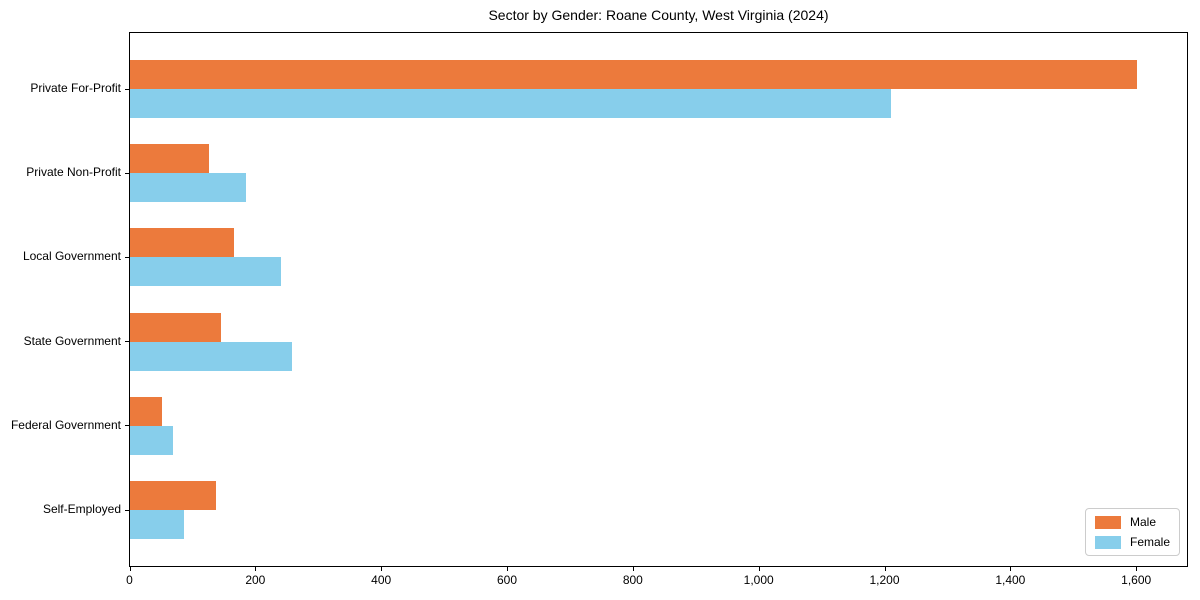 The image size is (1200, 600). What do you see at coordinates (507, 580) in the screenshot?
I see `x-axis-label: 600` at bounding box center [507, 580].